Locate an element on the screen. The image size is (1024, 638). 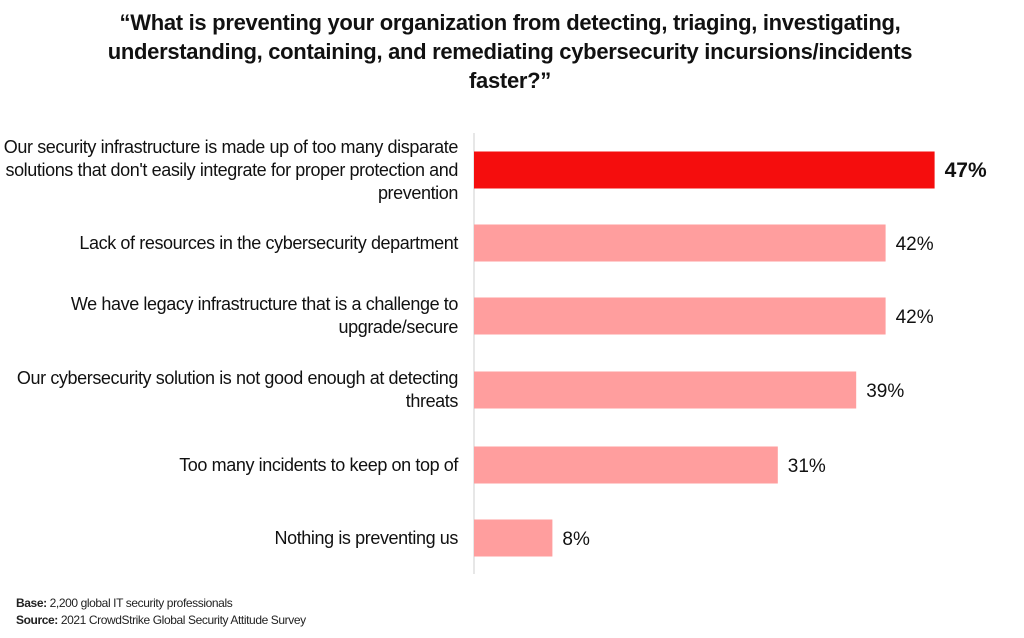
category-label-5: Too many incidents to keep on top of is located at coordinates (318, 464).